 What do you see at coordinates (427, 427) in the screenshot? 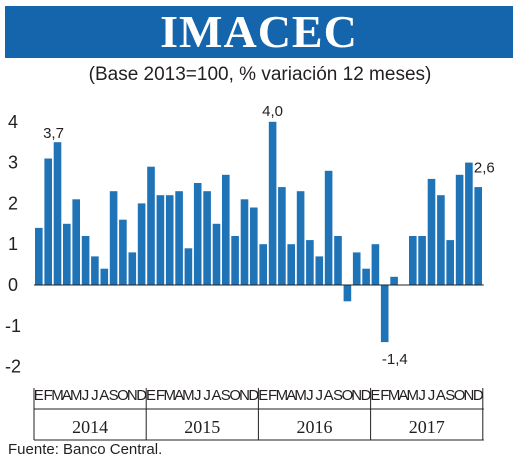
I see `year-label: 2017` at bounding box center [427, 427].